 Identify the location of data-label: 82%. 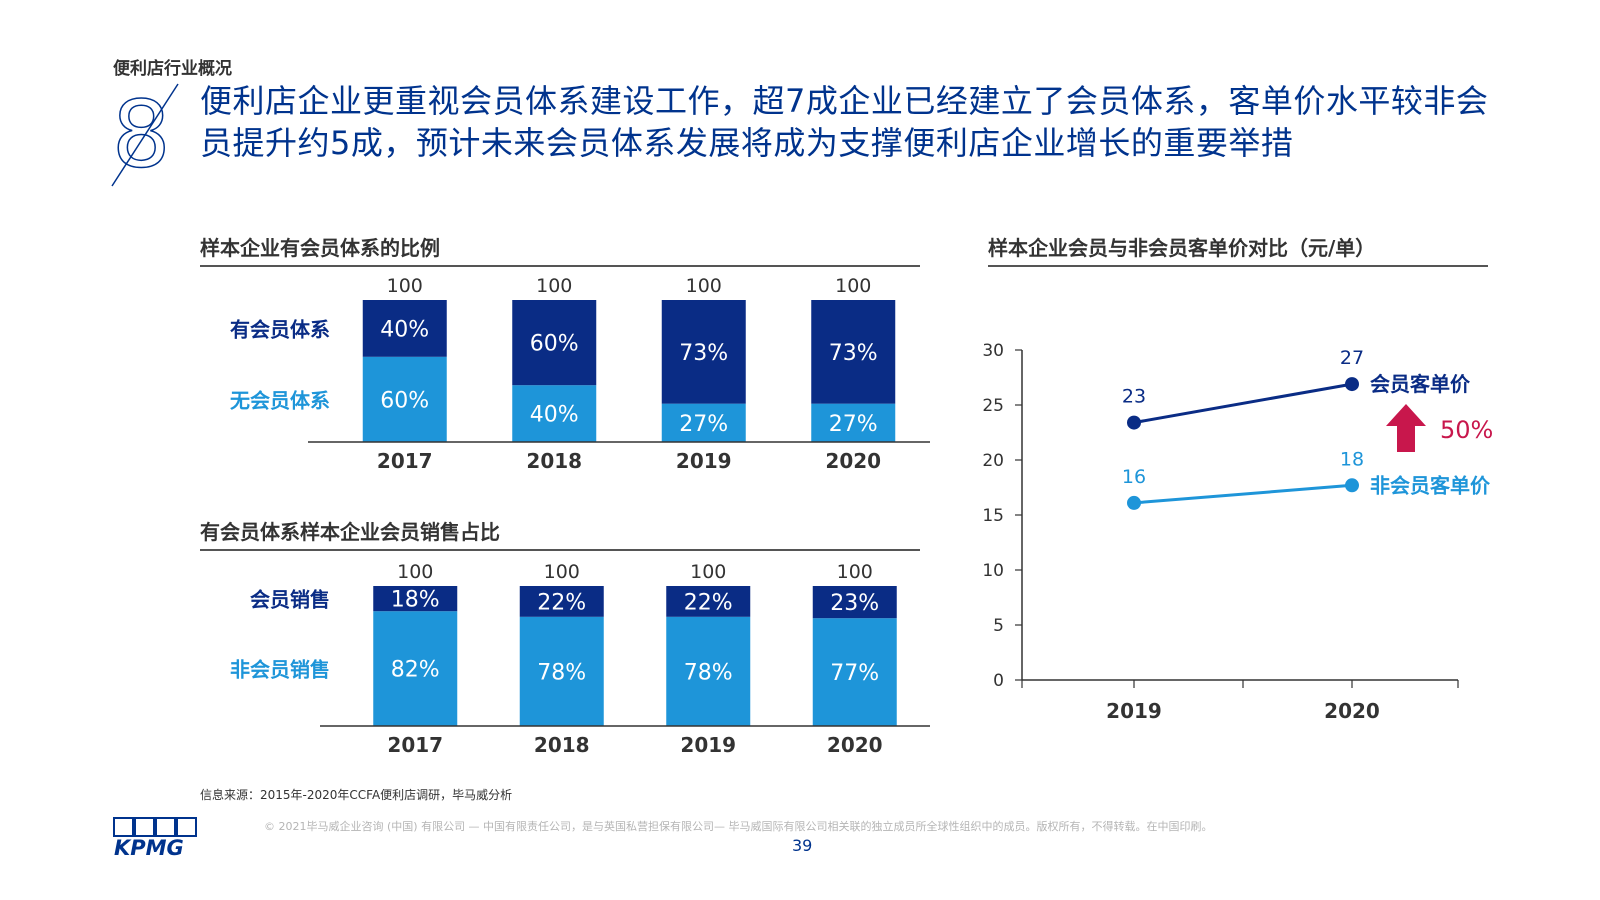
(415, 670).